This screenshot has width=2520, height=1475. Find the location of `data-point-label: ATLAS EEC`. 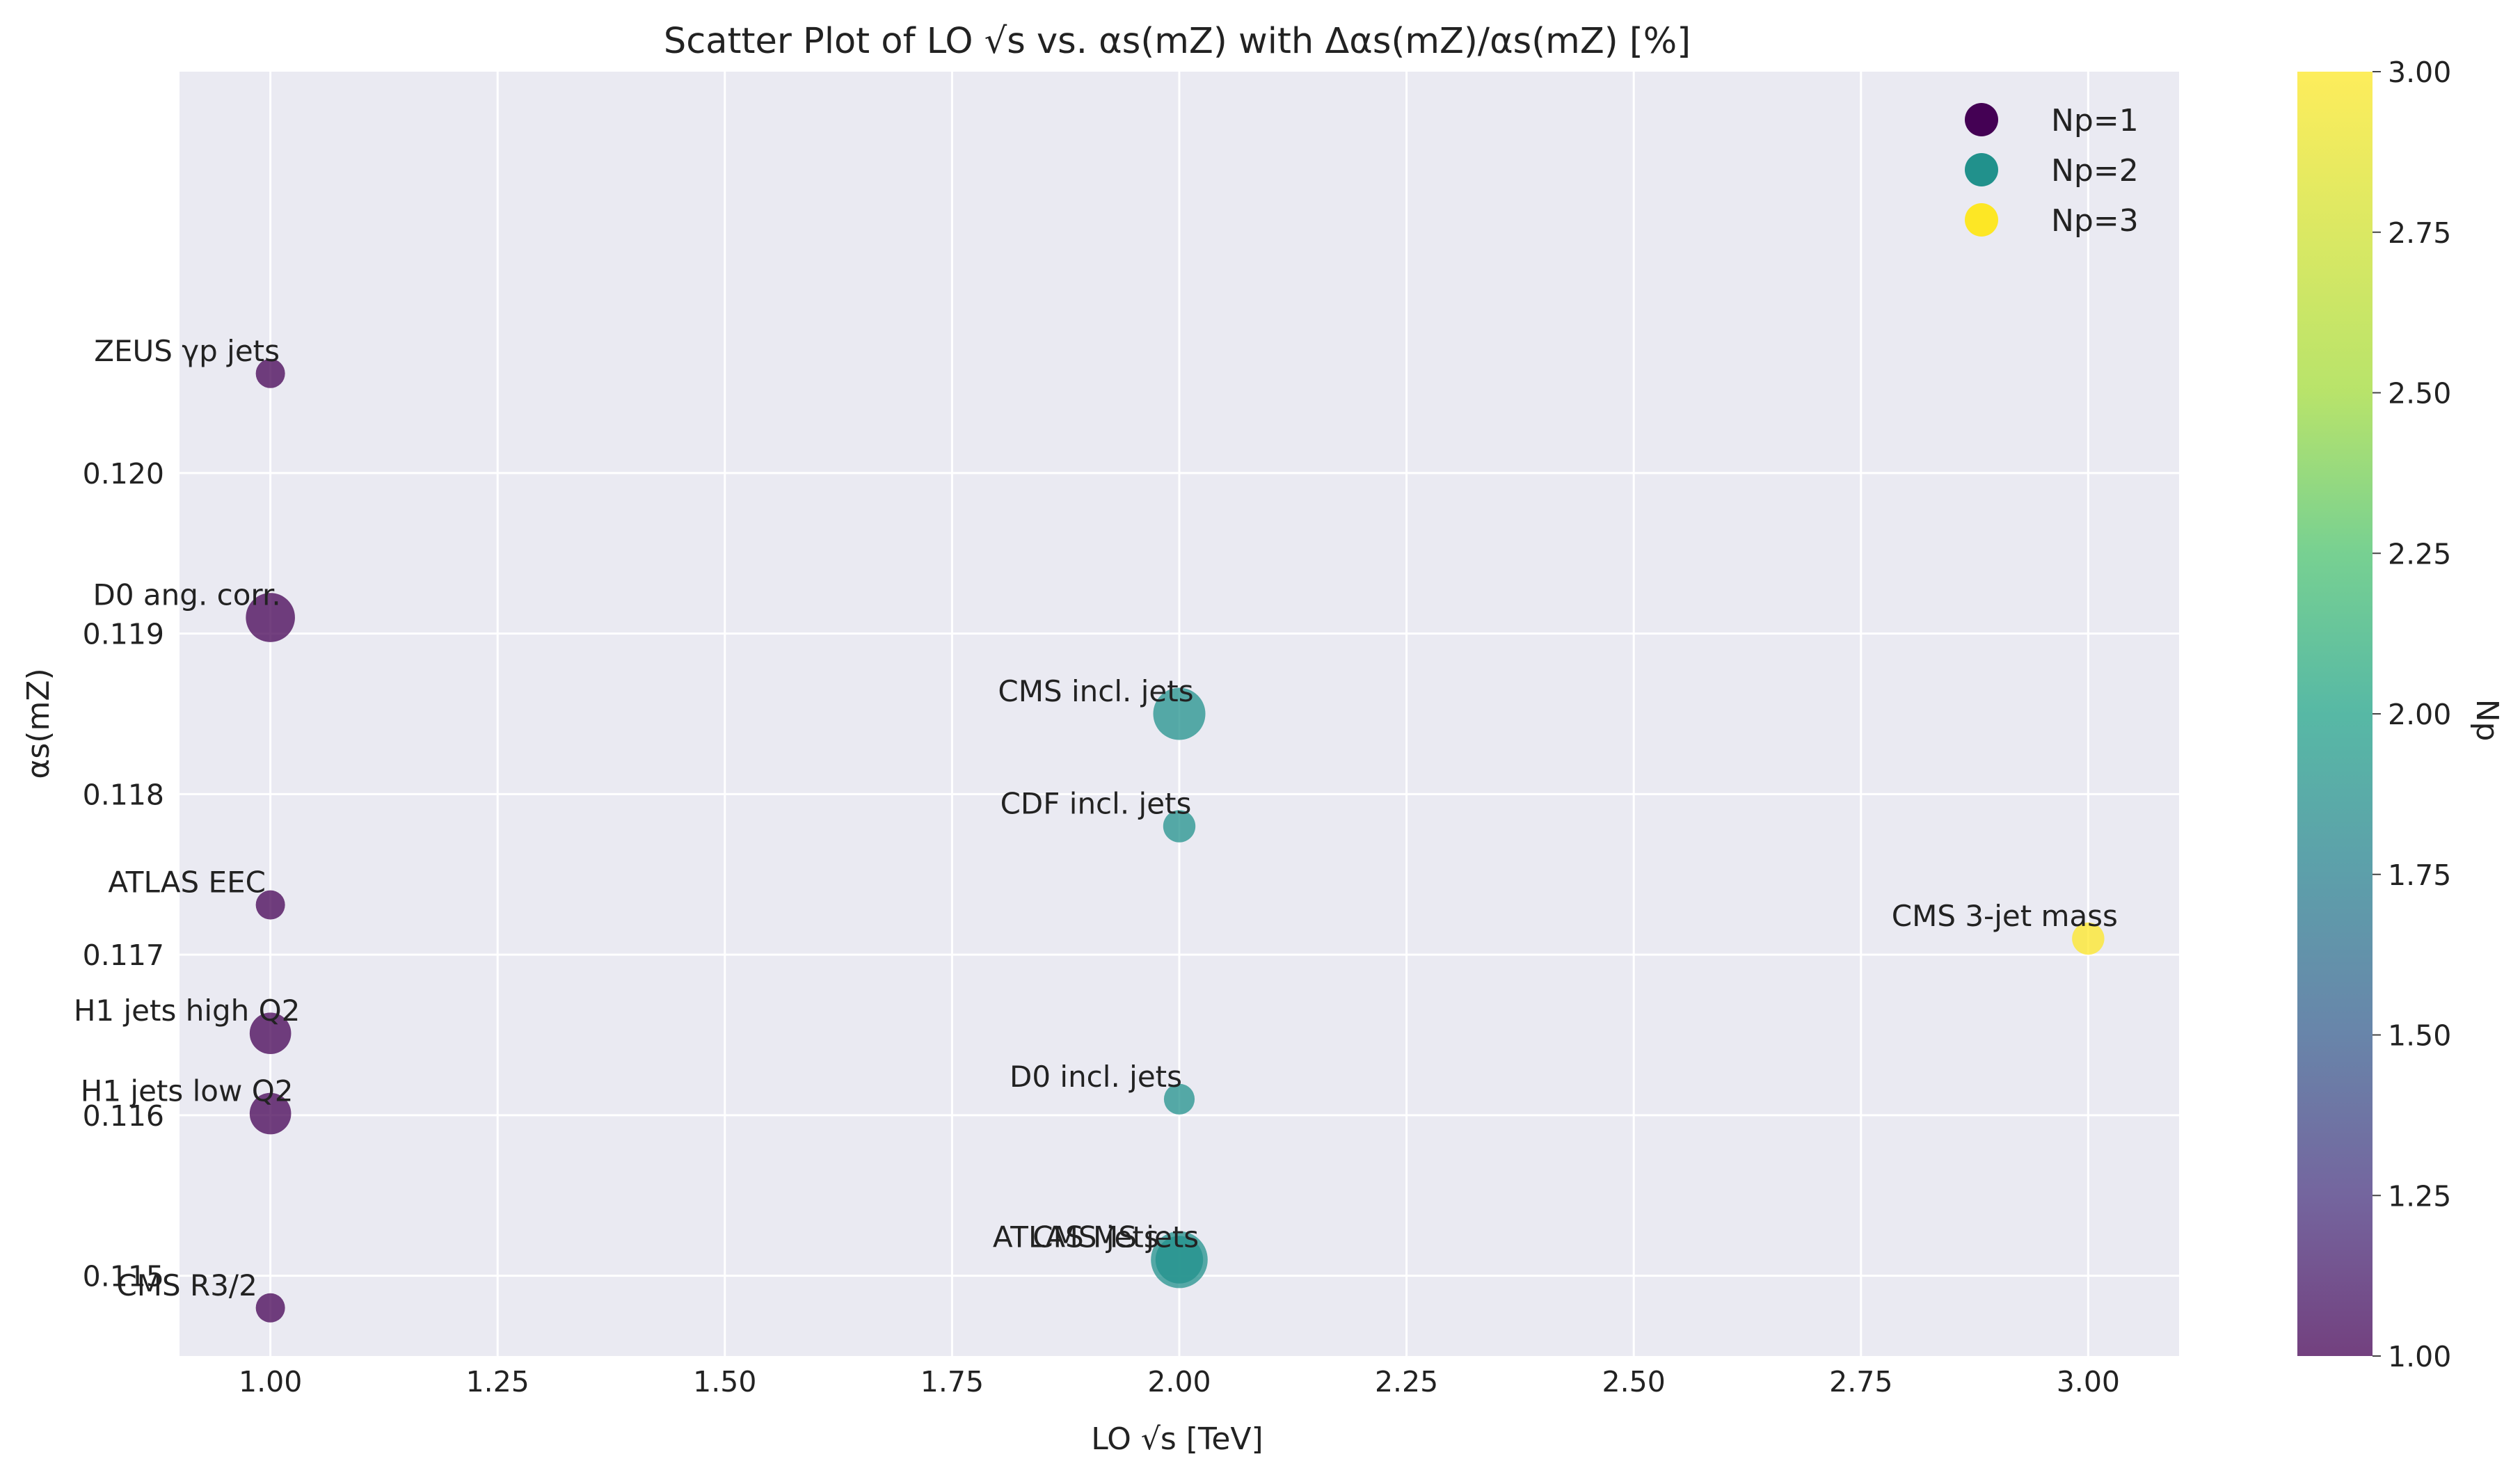

data-point-label: ATLAS EEC is located at coordinates (187, 883).